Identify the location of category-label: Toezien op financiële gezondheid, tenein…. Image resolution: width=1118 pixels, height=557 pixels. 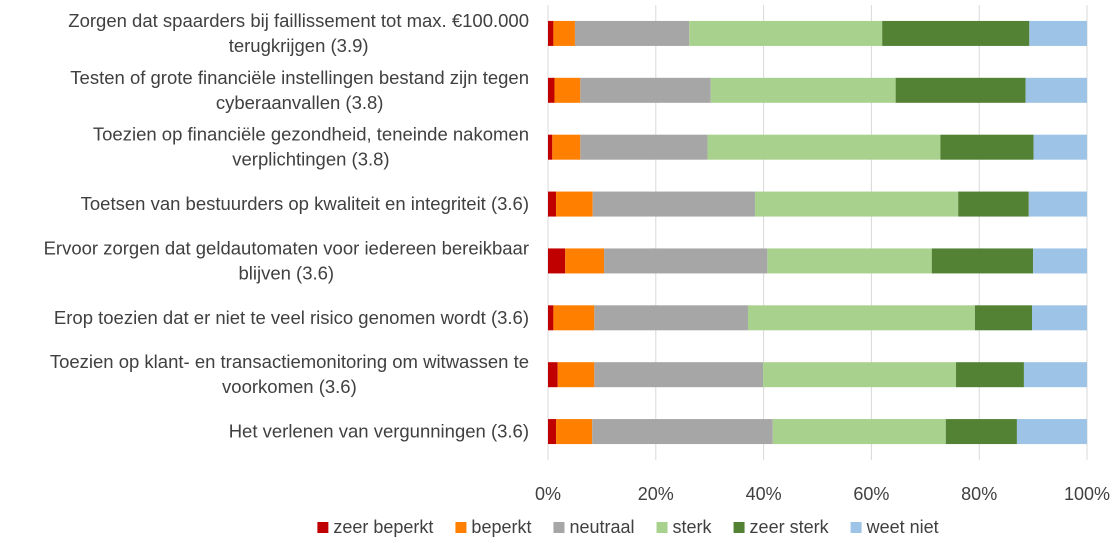
(311, 147).